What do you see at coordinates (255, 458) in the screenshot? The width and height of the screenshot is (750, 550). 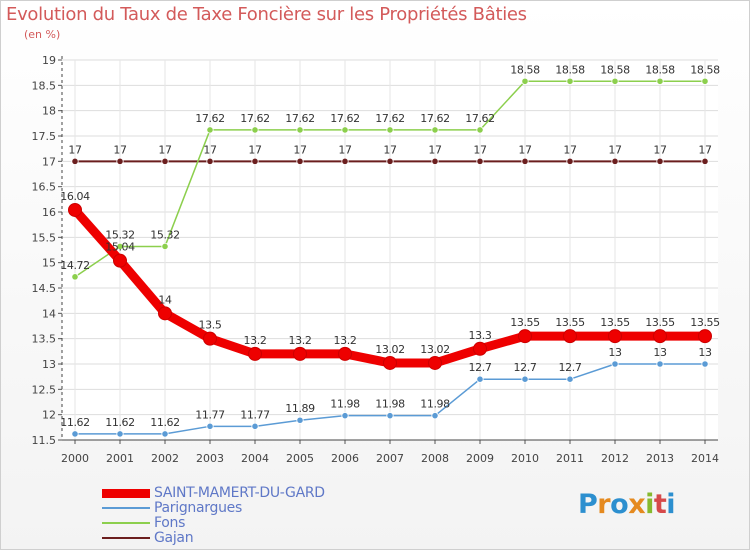 I see `x-tick-label: 2004` at bounding box center [255, 458].